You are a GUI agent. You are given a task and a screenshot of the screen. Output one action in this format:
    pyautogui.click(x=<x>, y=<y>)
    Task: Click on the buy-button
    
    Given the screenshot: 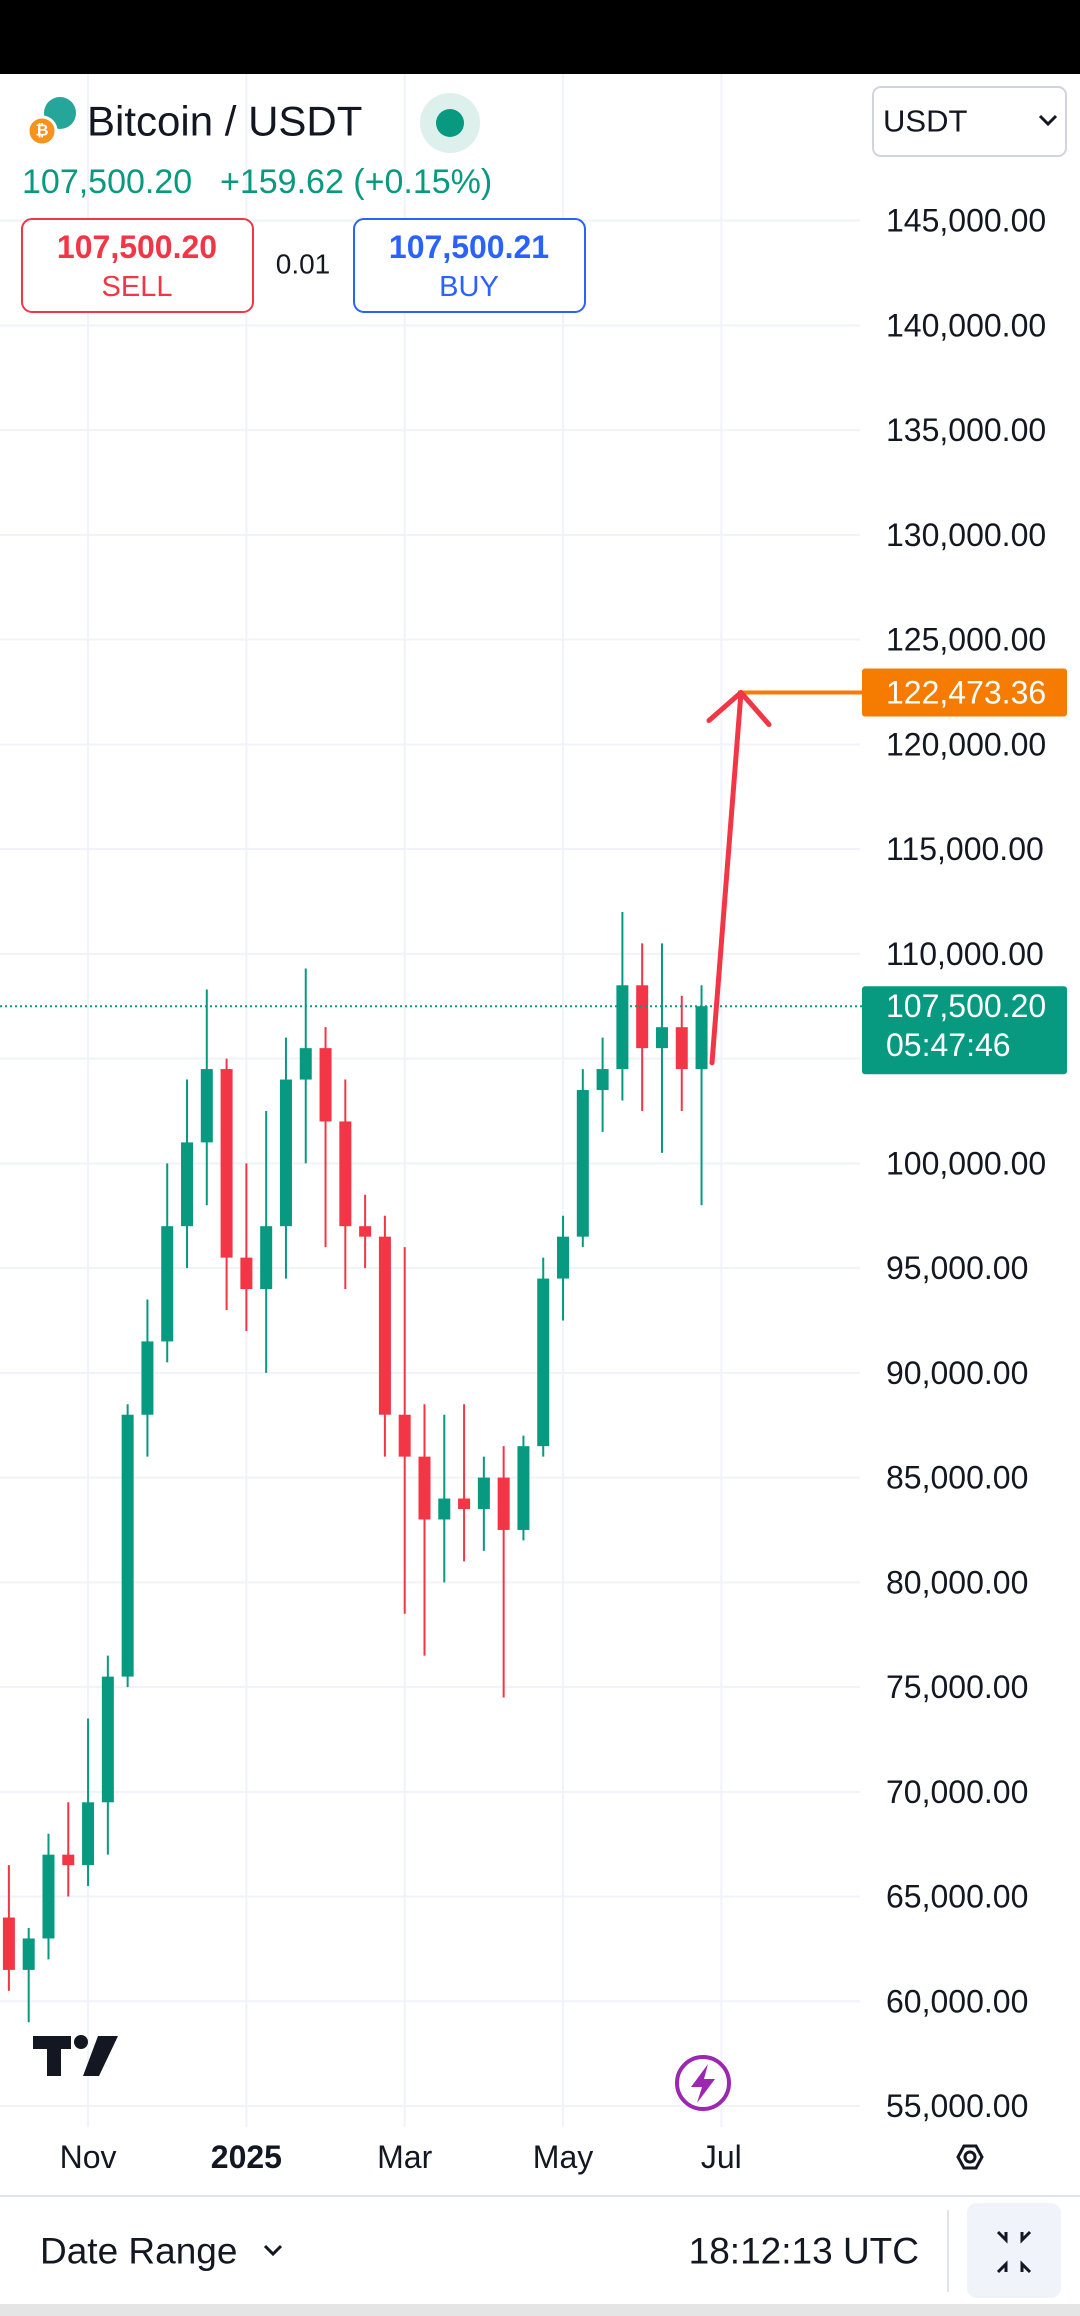 What is the action you would take?
    pyautogui.click(x=469, y=265)
    